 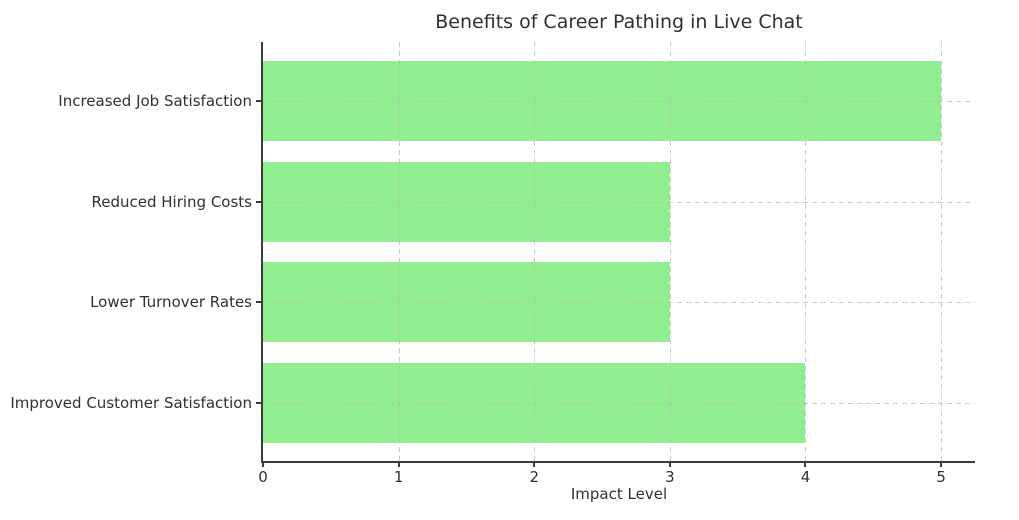 What do you see at coordinates (619, 494) in the screenshot?
I see `x-axis-title: Impact Level` at bounding box center [619, 494].